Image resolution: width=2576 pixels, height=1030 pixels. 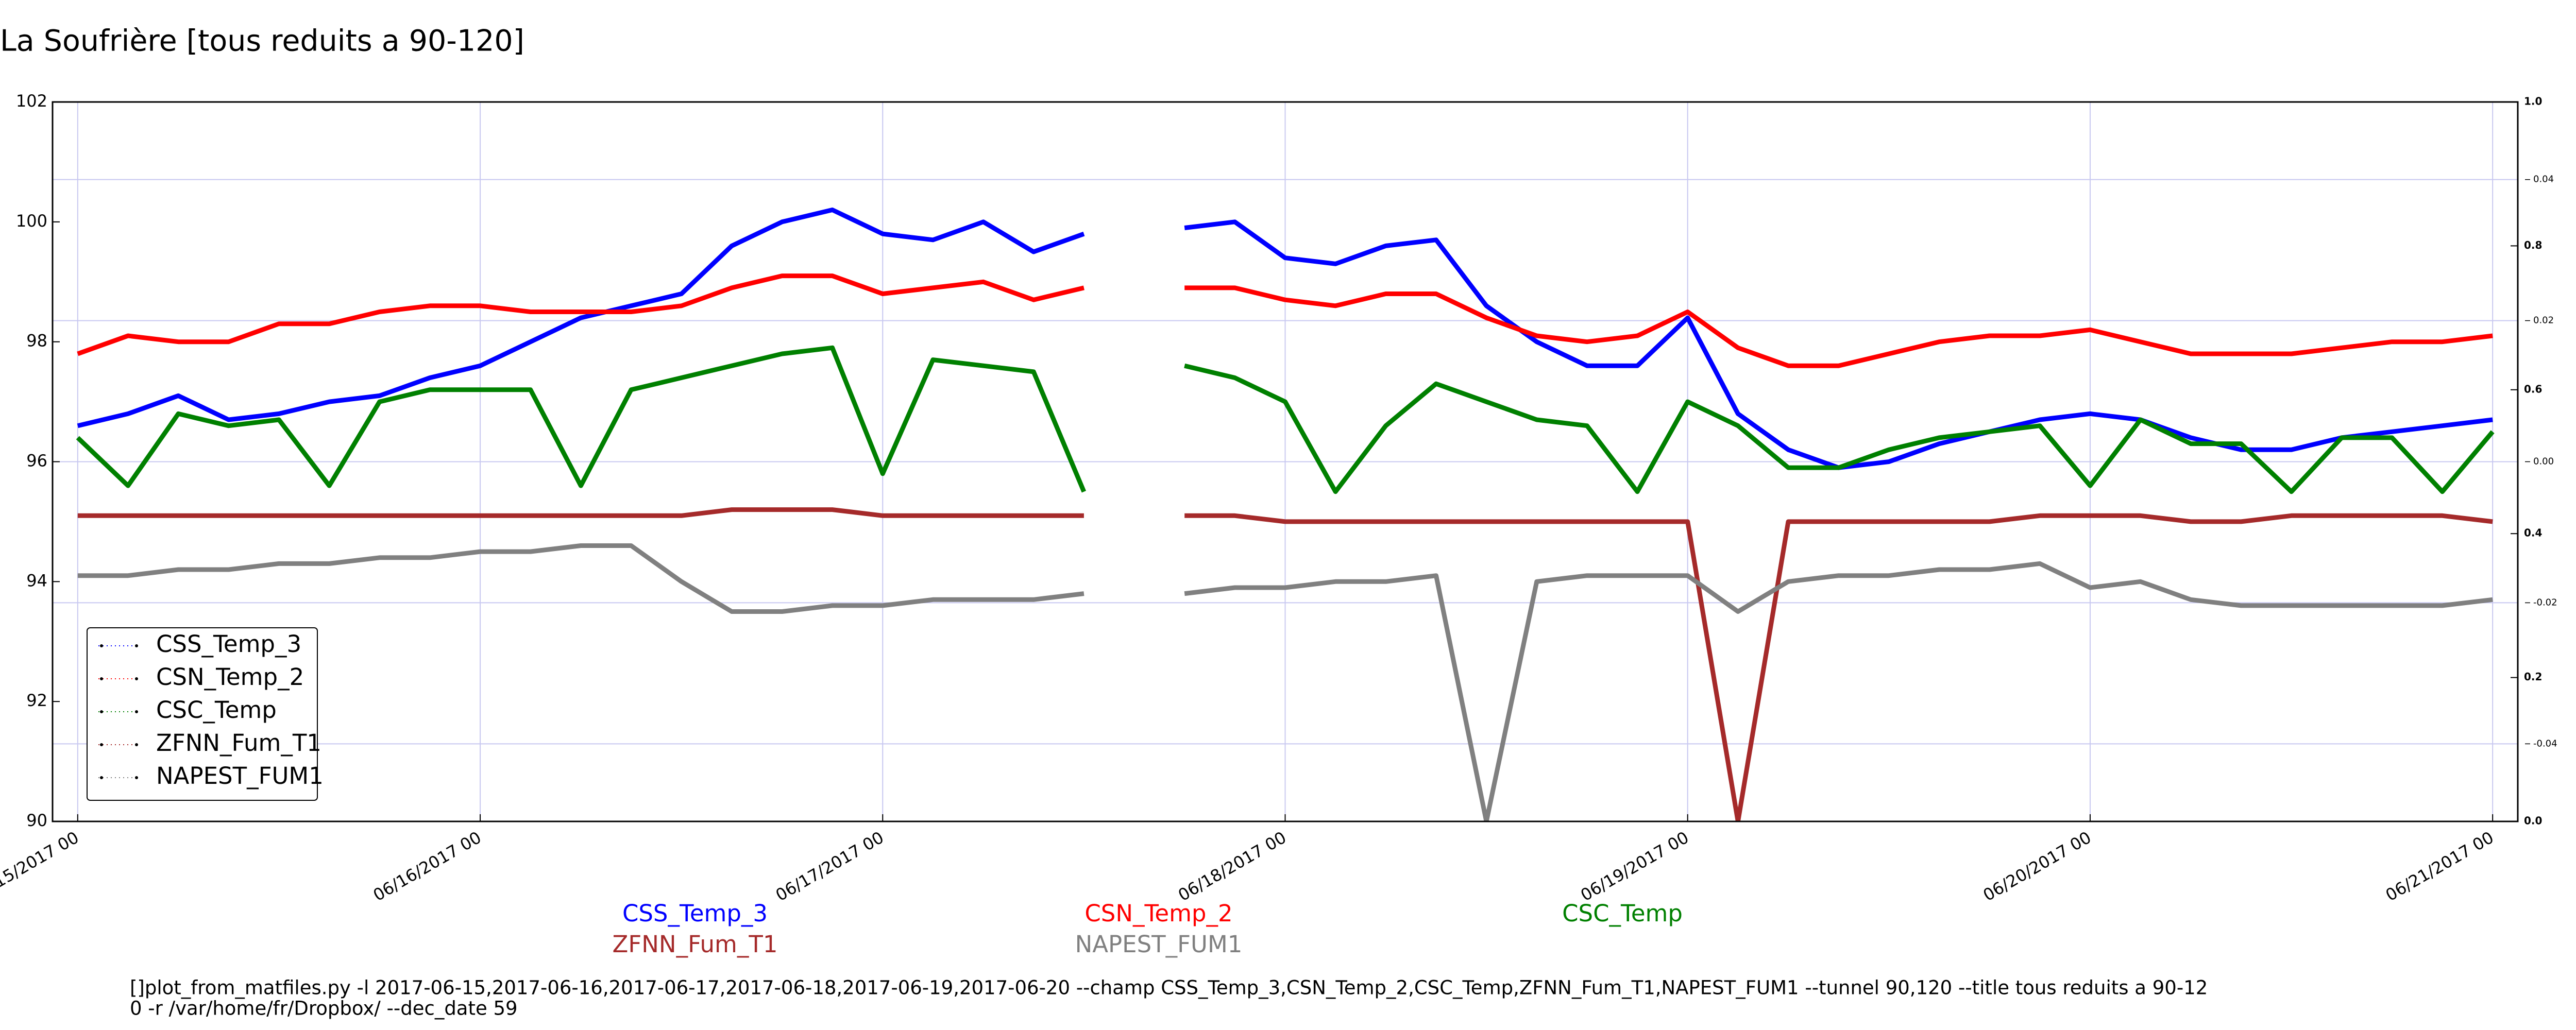 What do you see at coordinates (31, 221) in the screenshot?
I see `y-tick-label: 100` at bounding box center [31, 221].